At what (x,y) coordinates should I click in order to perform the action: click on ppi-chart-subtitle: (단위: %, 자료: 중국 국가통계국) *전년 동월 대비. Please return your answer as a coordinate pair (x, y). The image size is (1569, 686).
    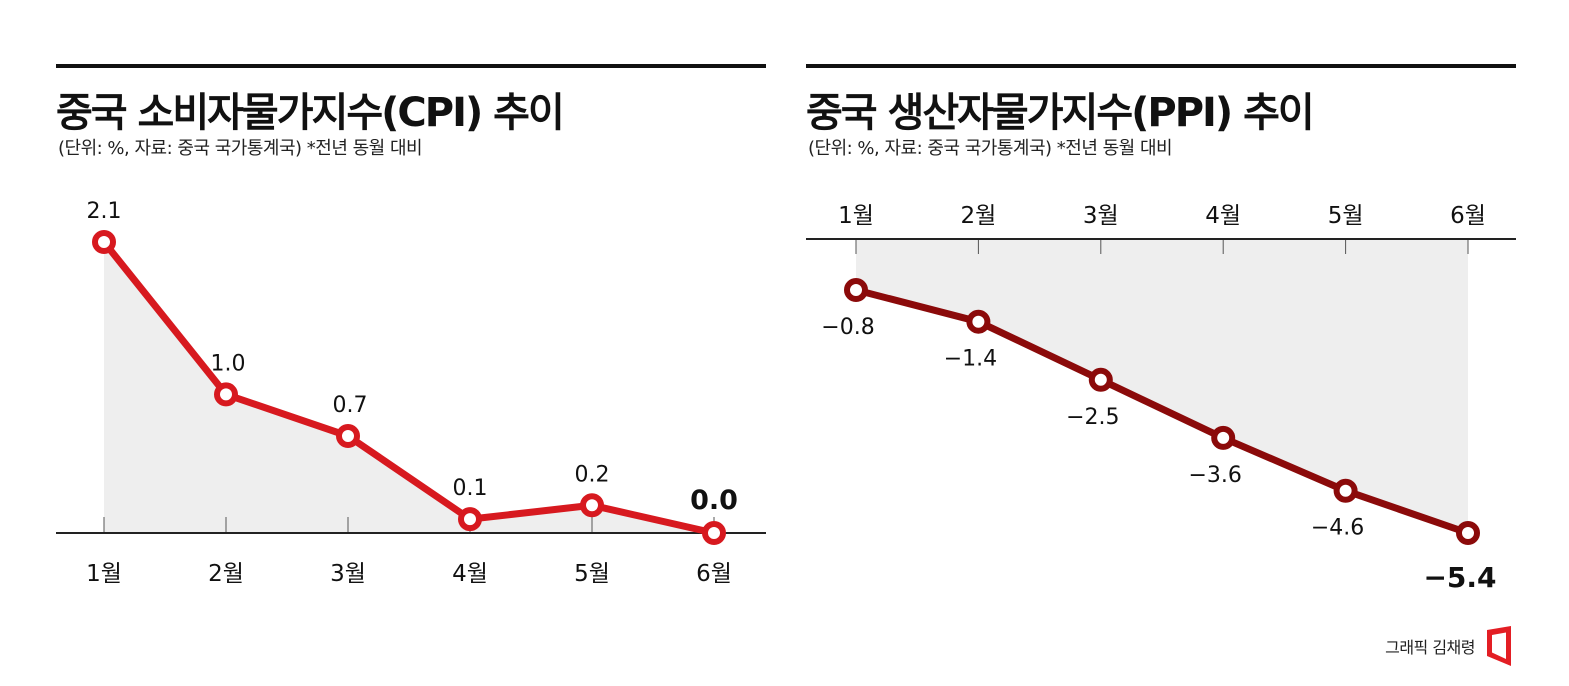
    Looking at the image, I should click on (990, 148).